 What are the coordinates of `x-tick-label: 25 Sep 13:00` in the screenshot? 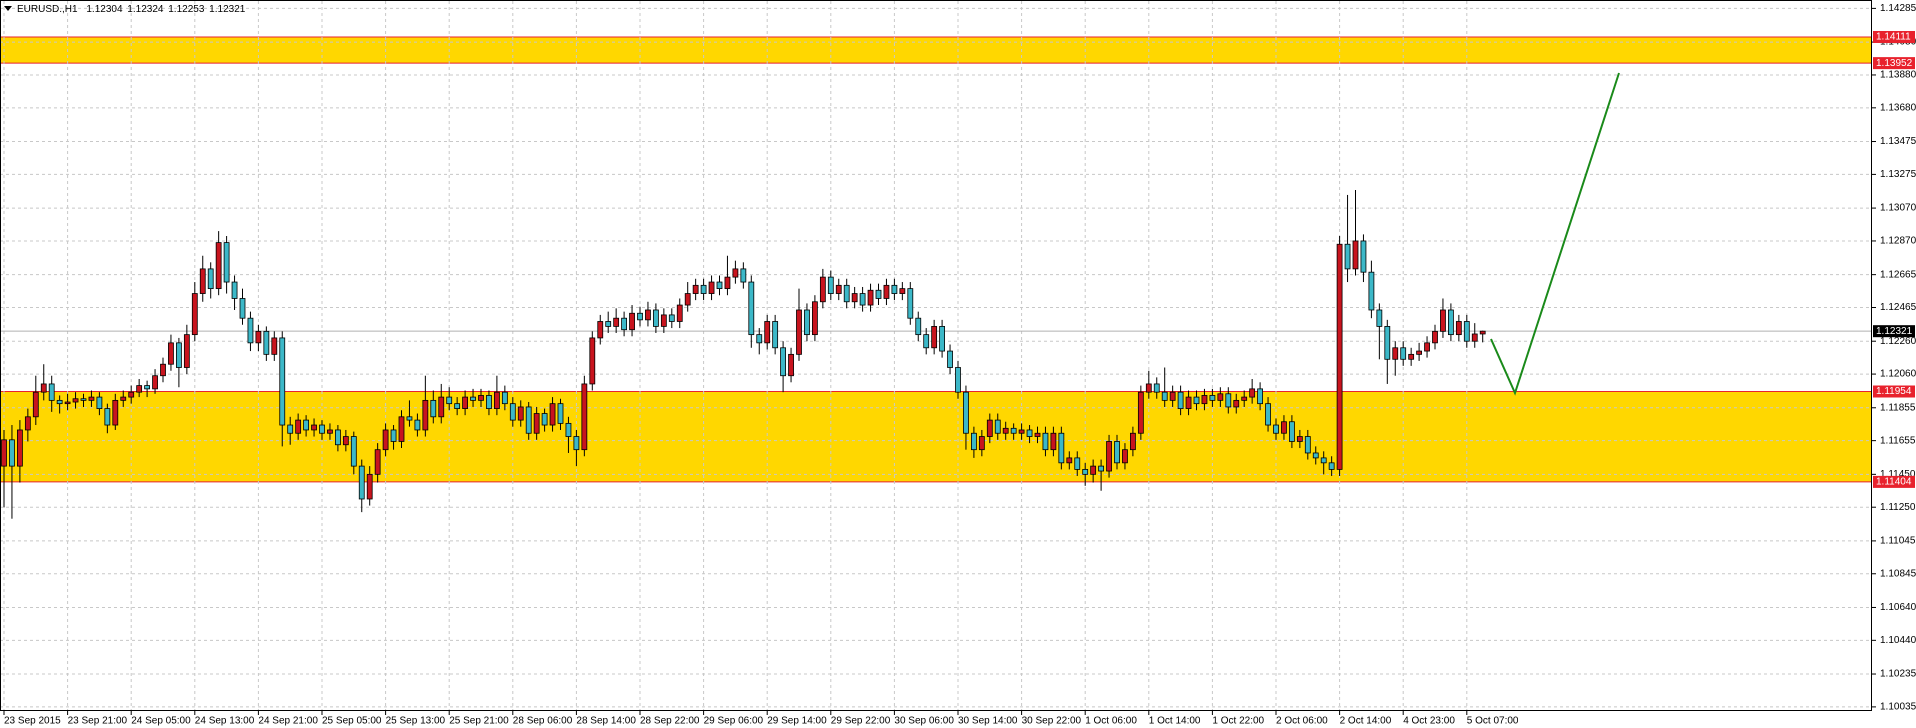 It's located at (416, 721).